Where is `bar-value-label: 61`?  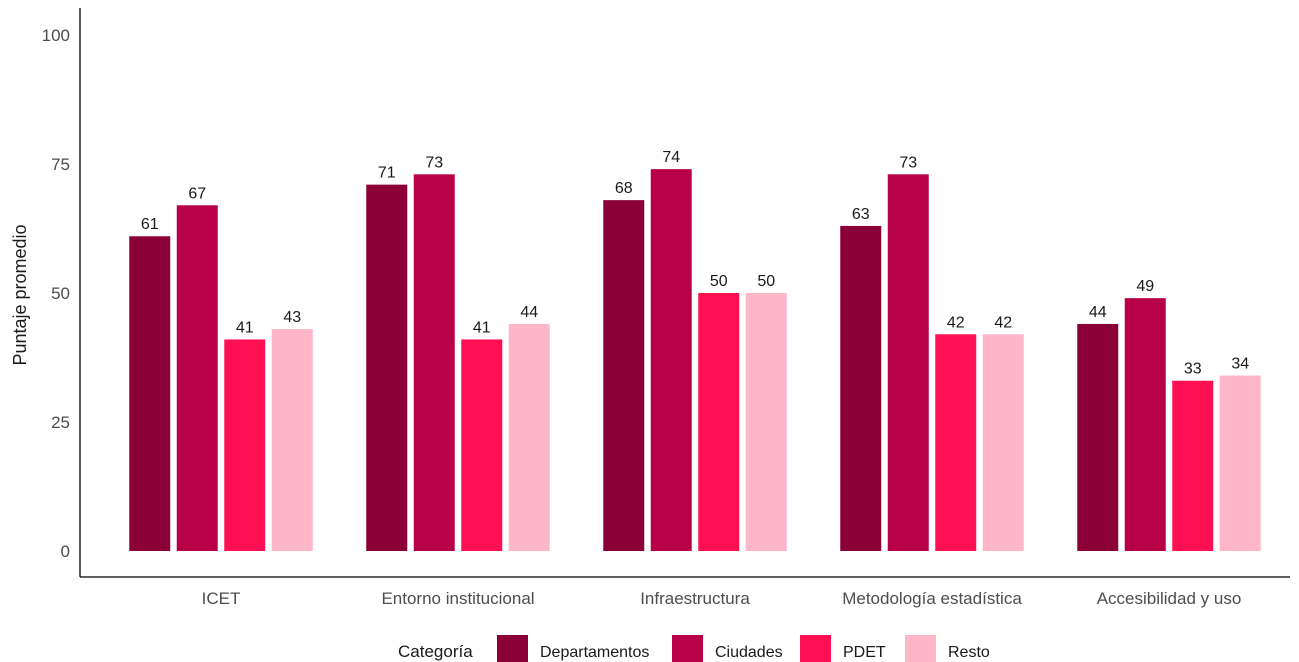
bar-value-label: 61 is located at coordinates (150, 224).